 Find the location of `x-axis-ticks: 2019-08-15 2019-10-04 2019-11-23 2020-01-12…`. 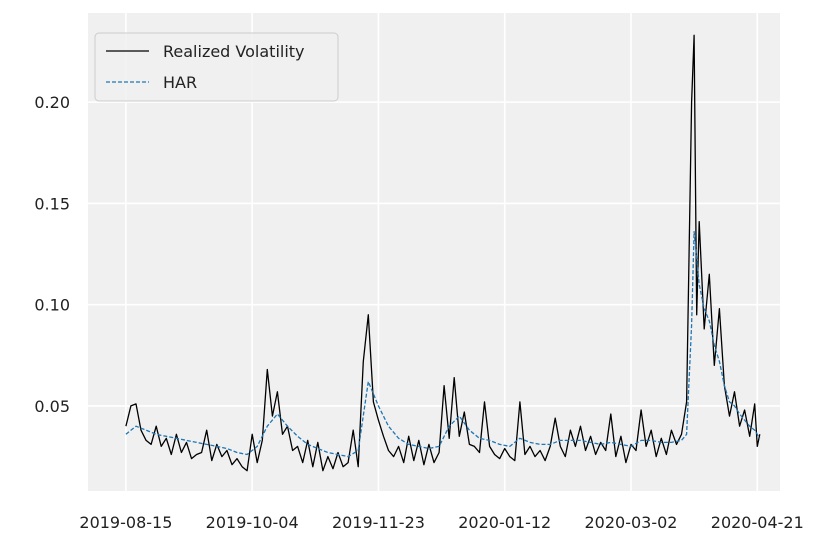

x-axis-ticks: 2019-08-15 2019-10-04 2019-11-23 2020-01-12… is located at coordinates (441, 522).